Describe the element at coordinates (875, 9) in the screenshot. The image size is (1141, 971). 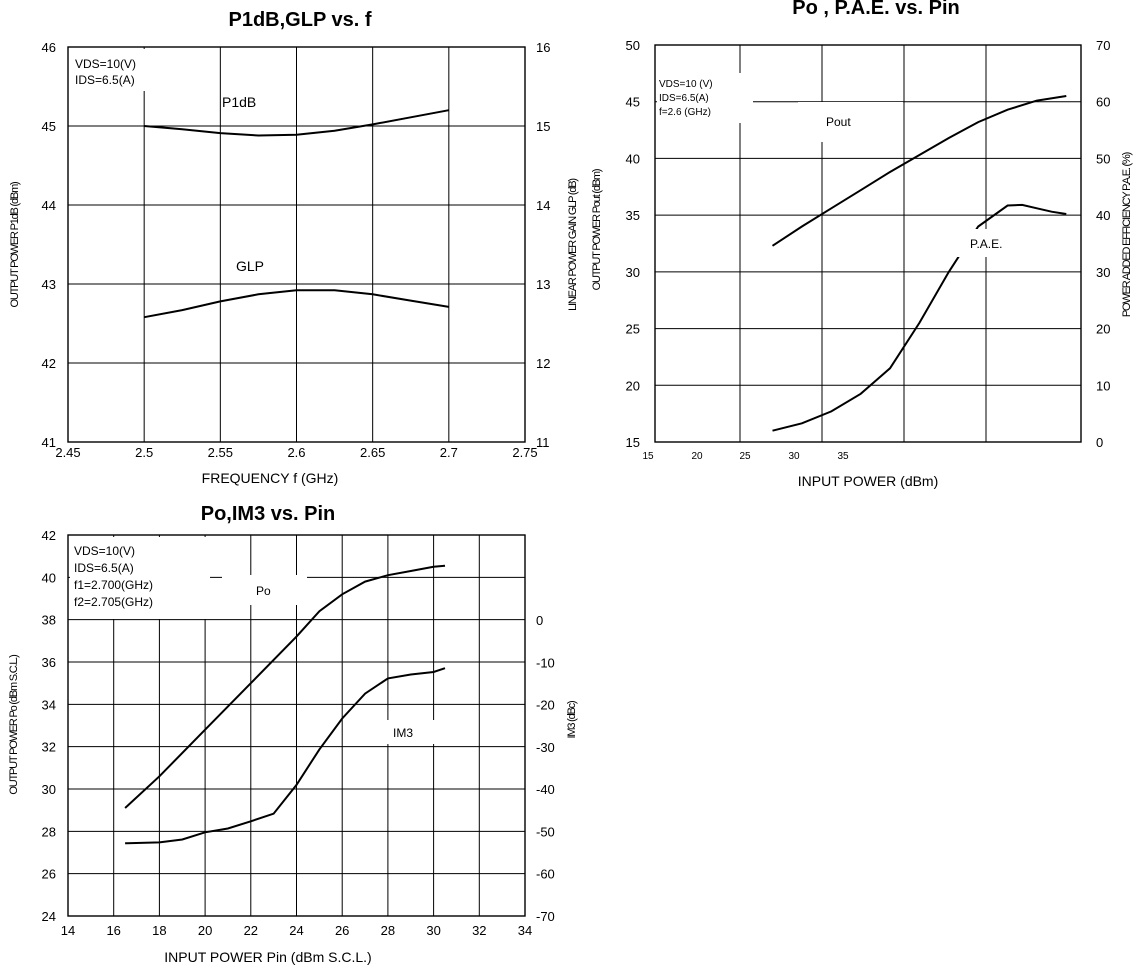
I see `chart-title: Po , P.A.E. vs. Pin` at that location.